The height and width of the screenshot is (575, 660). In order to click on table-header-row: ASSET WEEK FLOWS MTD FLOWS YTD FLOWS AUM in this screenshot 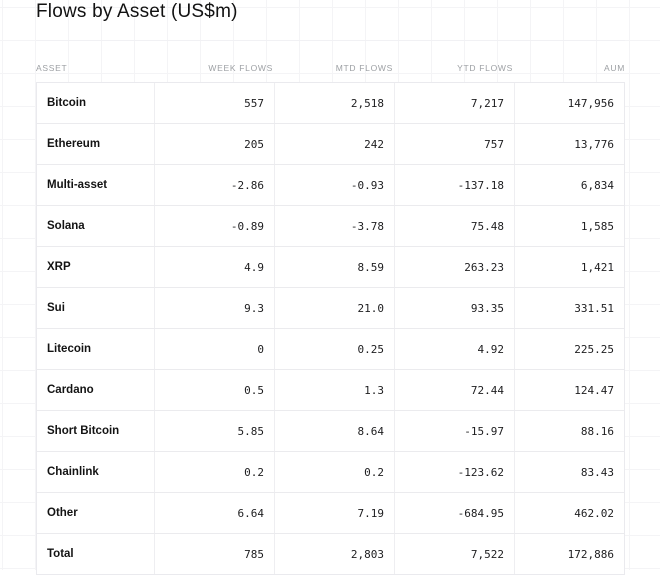, I will do `click(330, 61)`.